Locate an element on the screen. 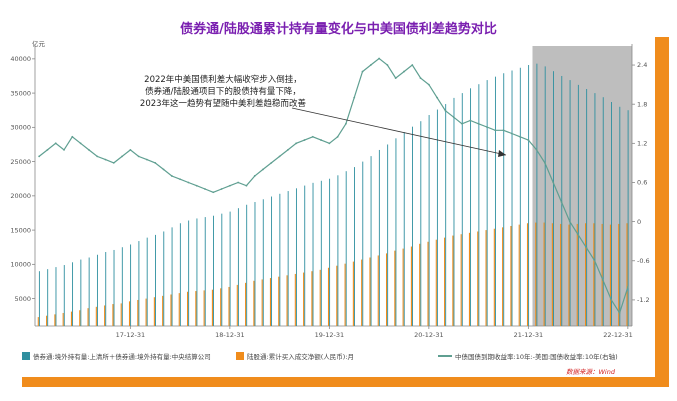 Image resolution: width=677 pixels, height=401 pixels. annotation-line-3: 2023年这一趋势有望随中美利差趋稳而改善 is located at coordinates (223, 104).